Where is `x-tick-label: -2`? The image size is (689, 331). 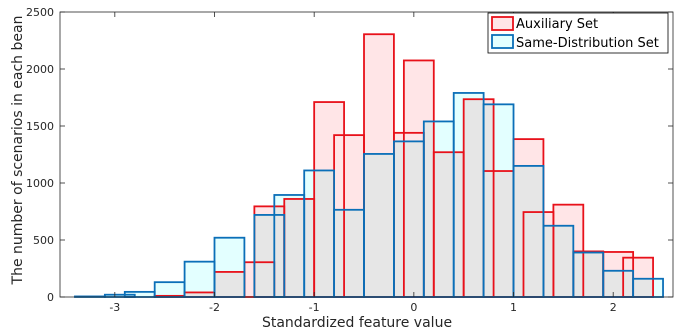 x-tick-label: -2 is located at coordinates (214, 307).